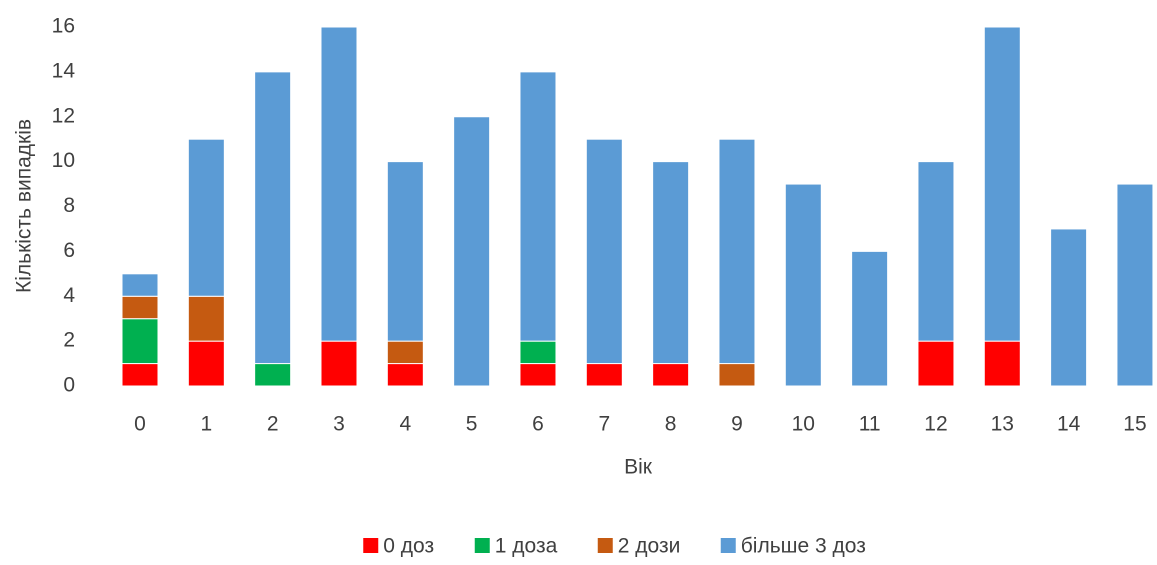 This screenshot has height=565, width=1157. Describe the element at coordinates (671, 424) in the screenshot. I see `x-tick-label: 8` at that location.